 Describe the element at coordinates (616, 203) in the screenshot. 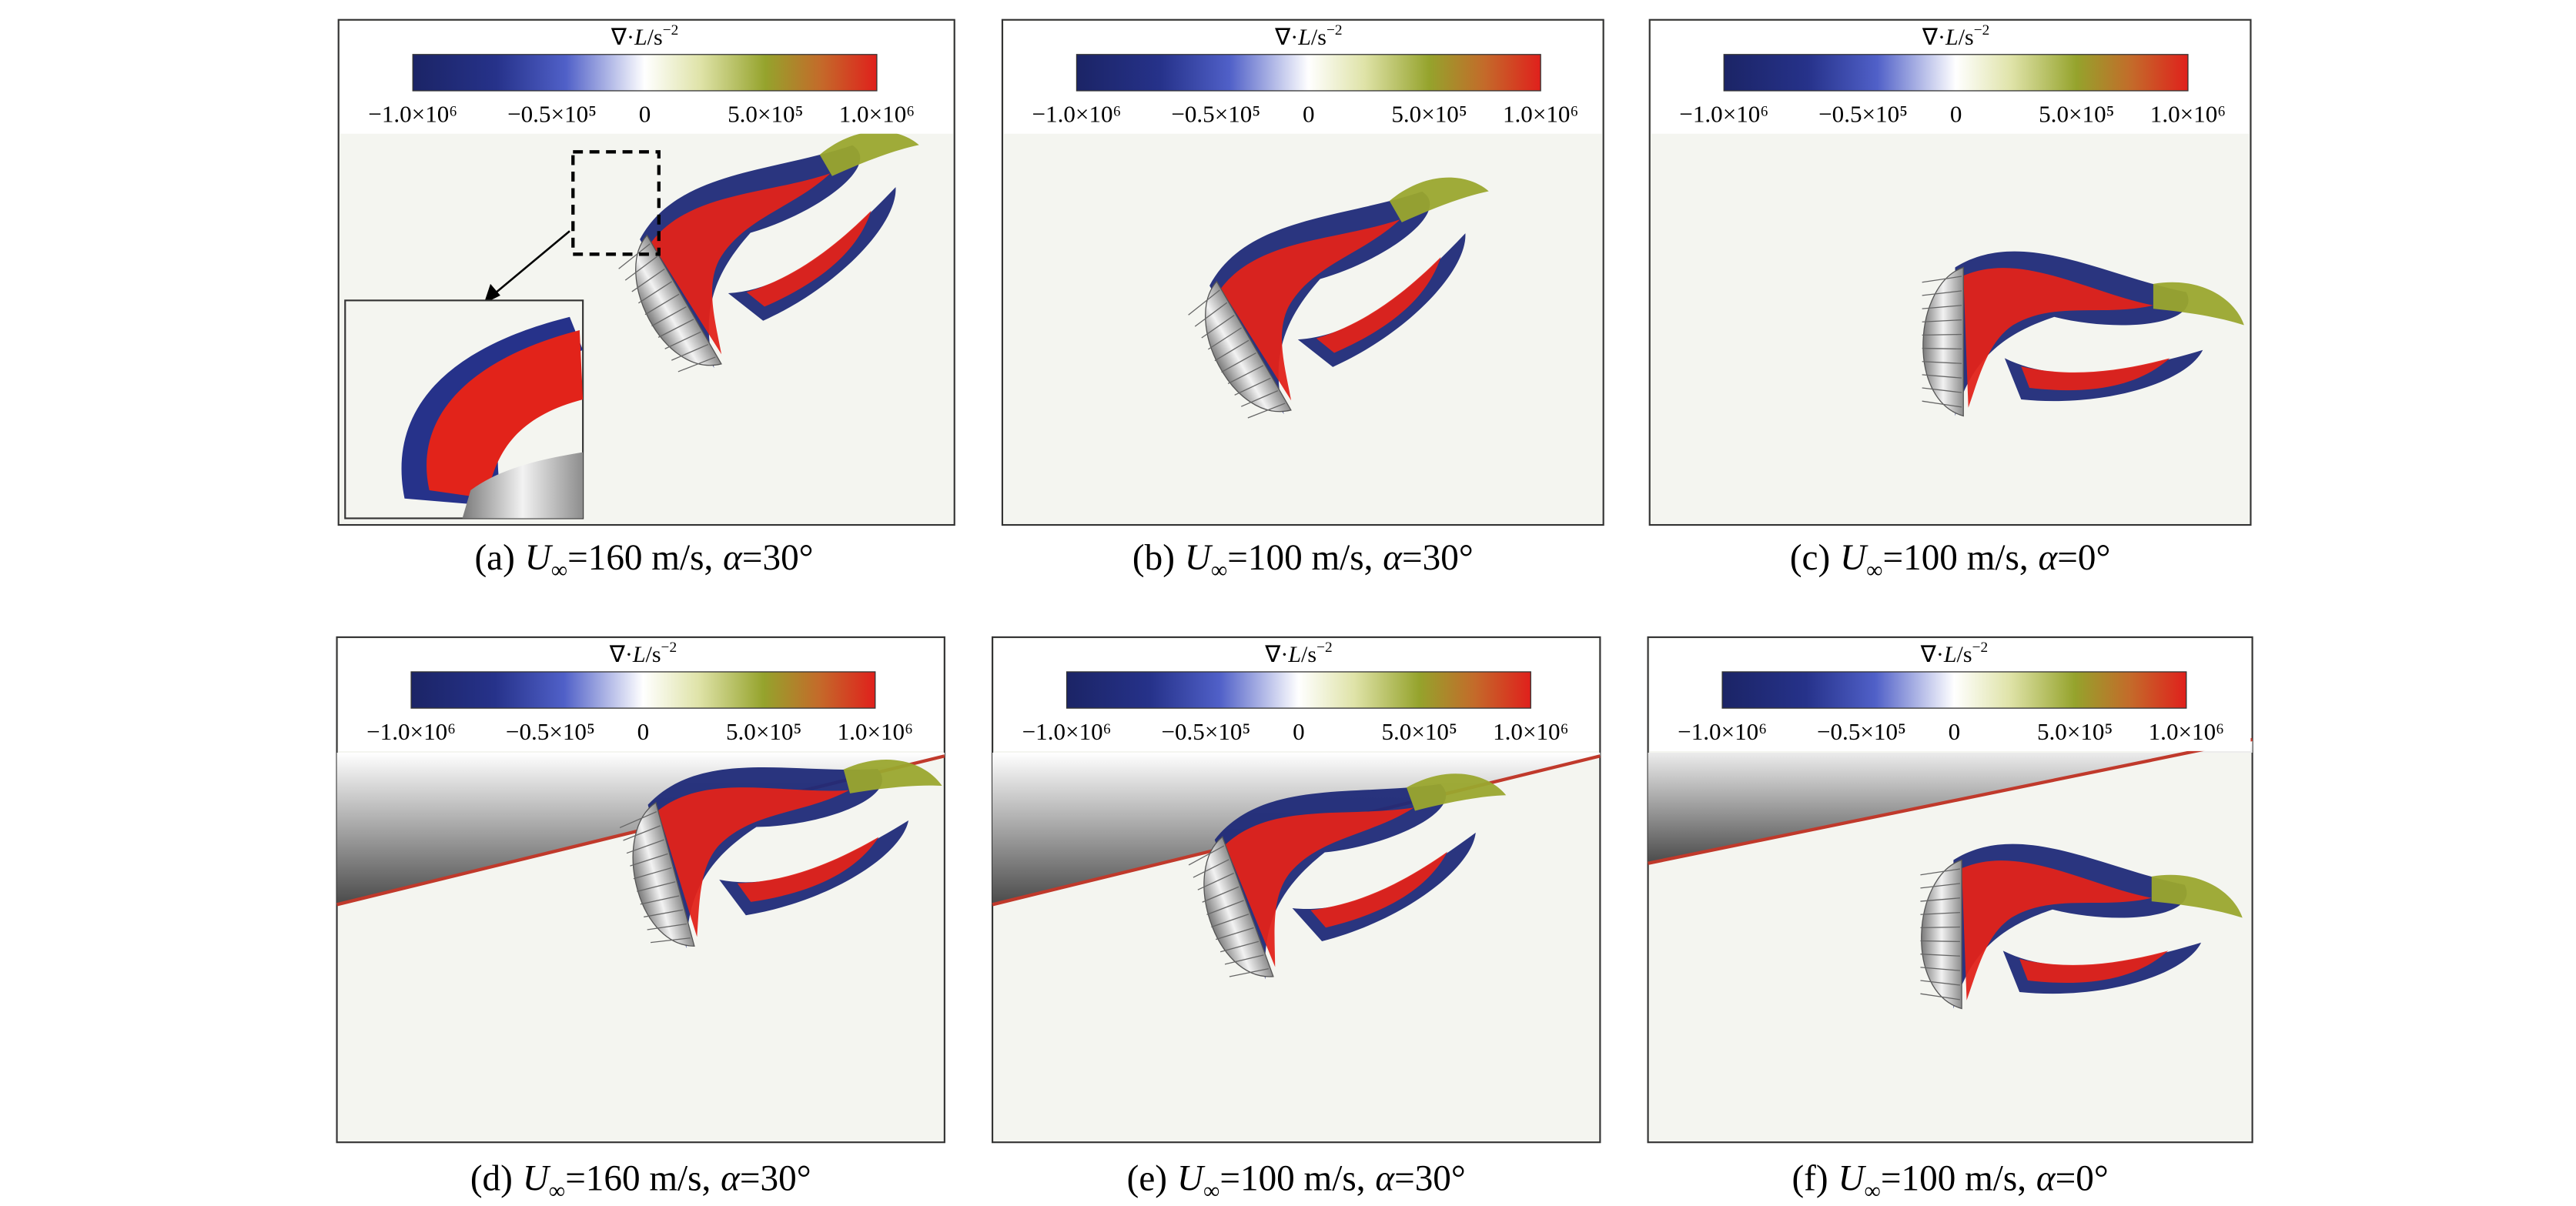

I see `zoom-box` at that location.